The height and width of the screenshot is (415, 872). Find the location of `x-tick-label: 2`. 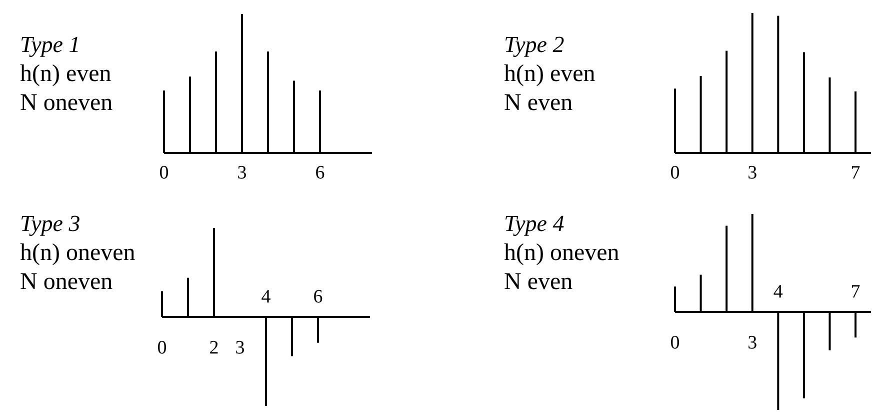

x-tick-label: 2 is located at coordinates (214, 348).